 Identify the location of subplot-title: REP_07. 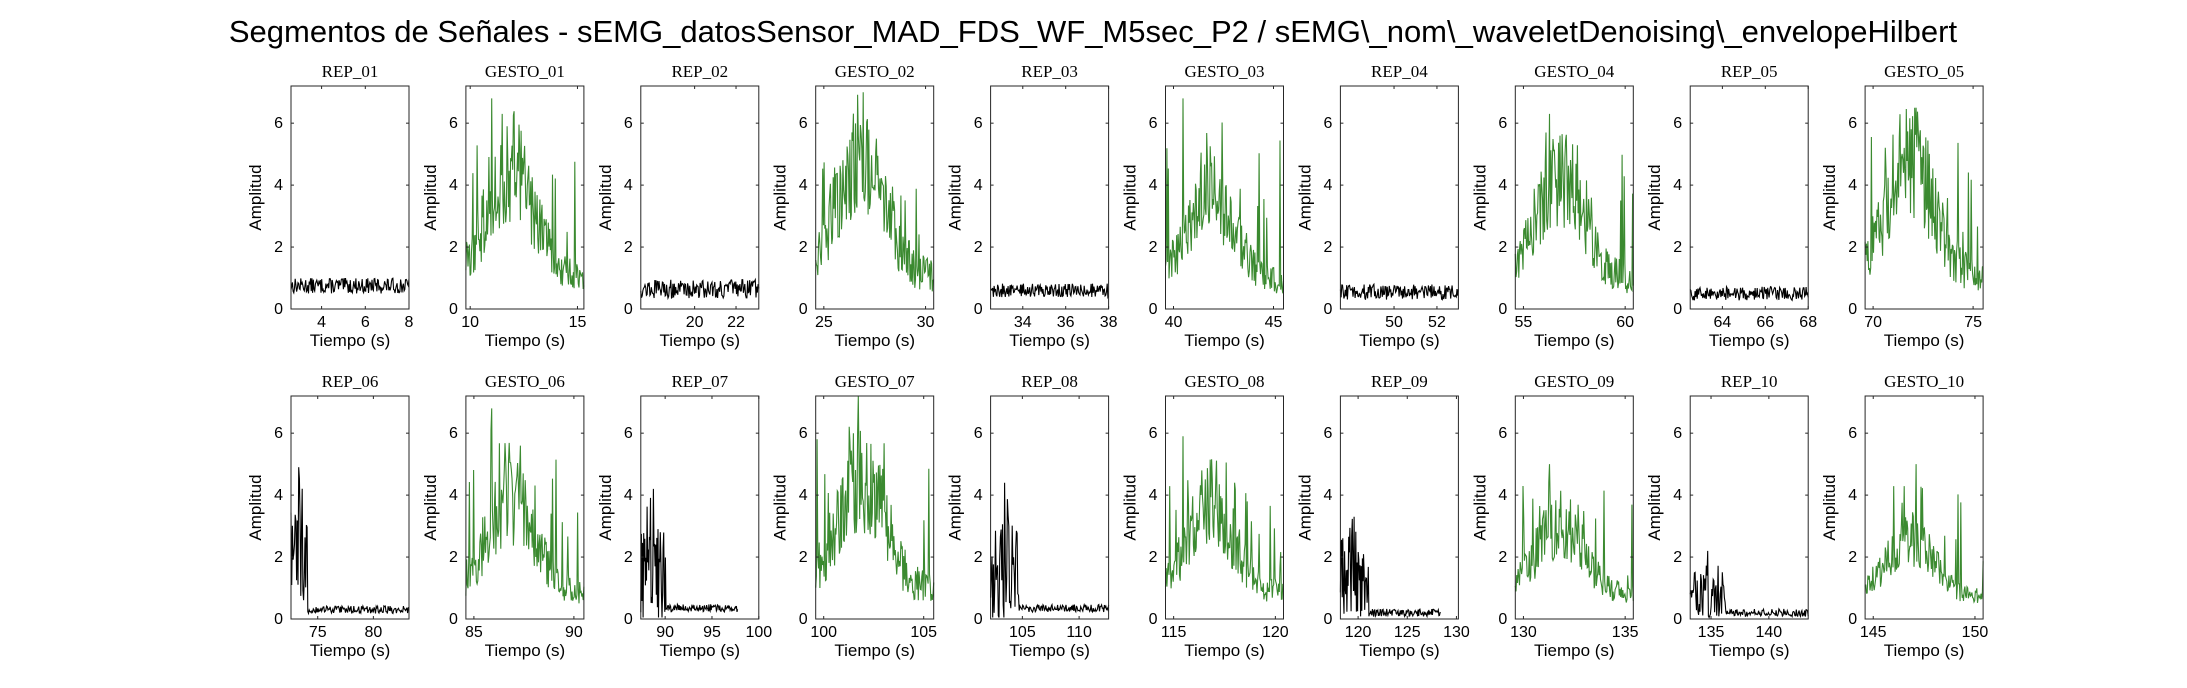
(699, 381).